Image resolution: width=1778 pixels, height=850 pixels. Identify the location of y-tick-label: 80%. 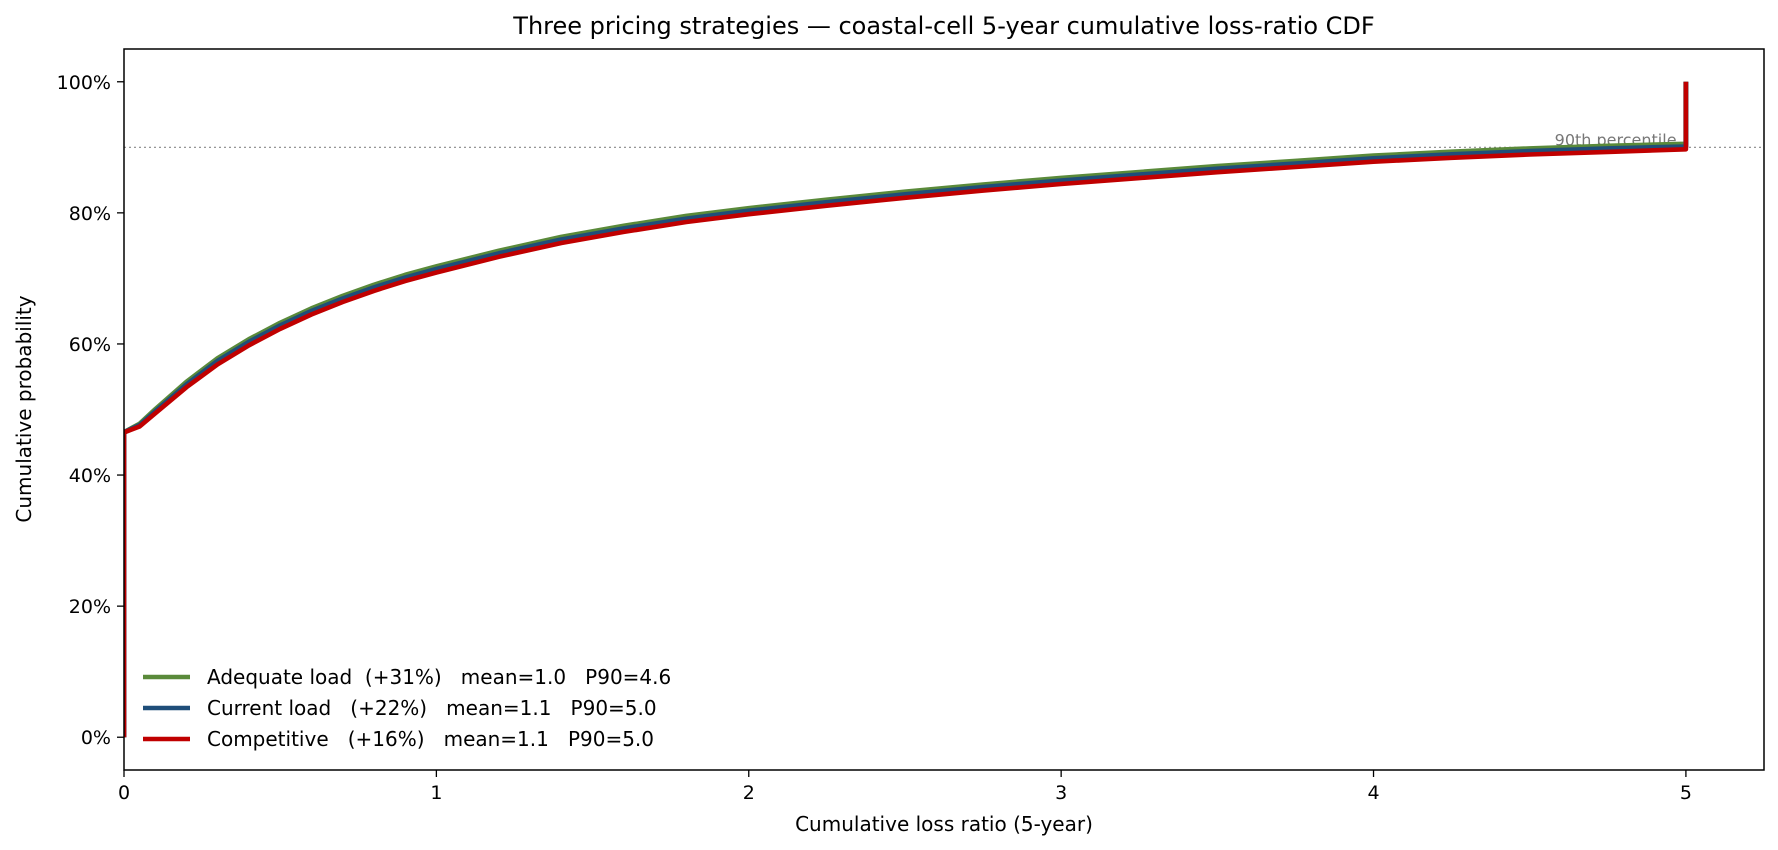
(90, 214).